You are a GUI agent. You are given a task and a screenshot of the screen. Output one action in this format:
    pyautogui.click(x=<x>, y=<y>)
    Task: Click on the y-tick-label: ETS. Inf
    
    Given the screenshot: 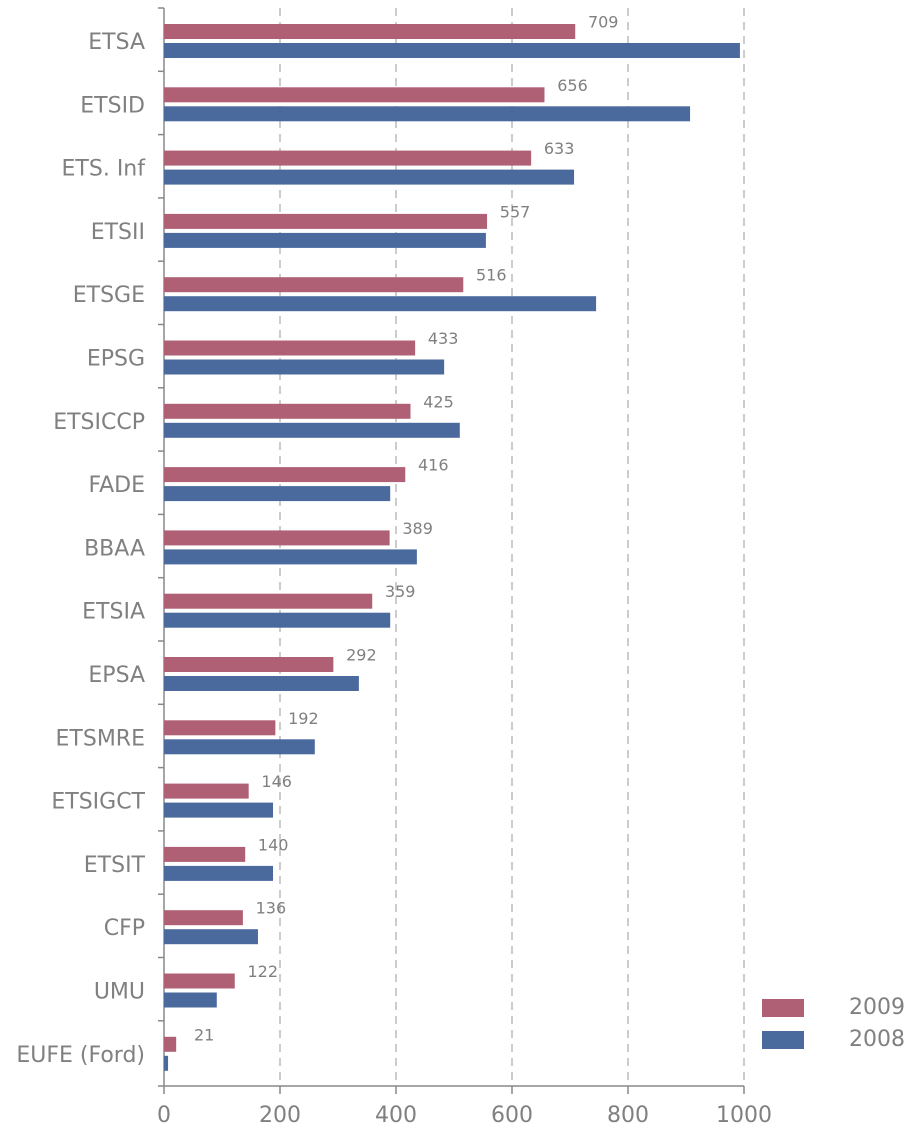 What is the action you would take?
    pyautogui.click(x=104, y=169)
    